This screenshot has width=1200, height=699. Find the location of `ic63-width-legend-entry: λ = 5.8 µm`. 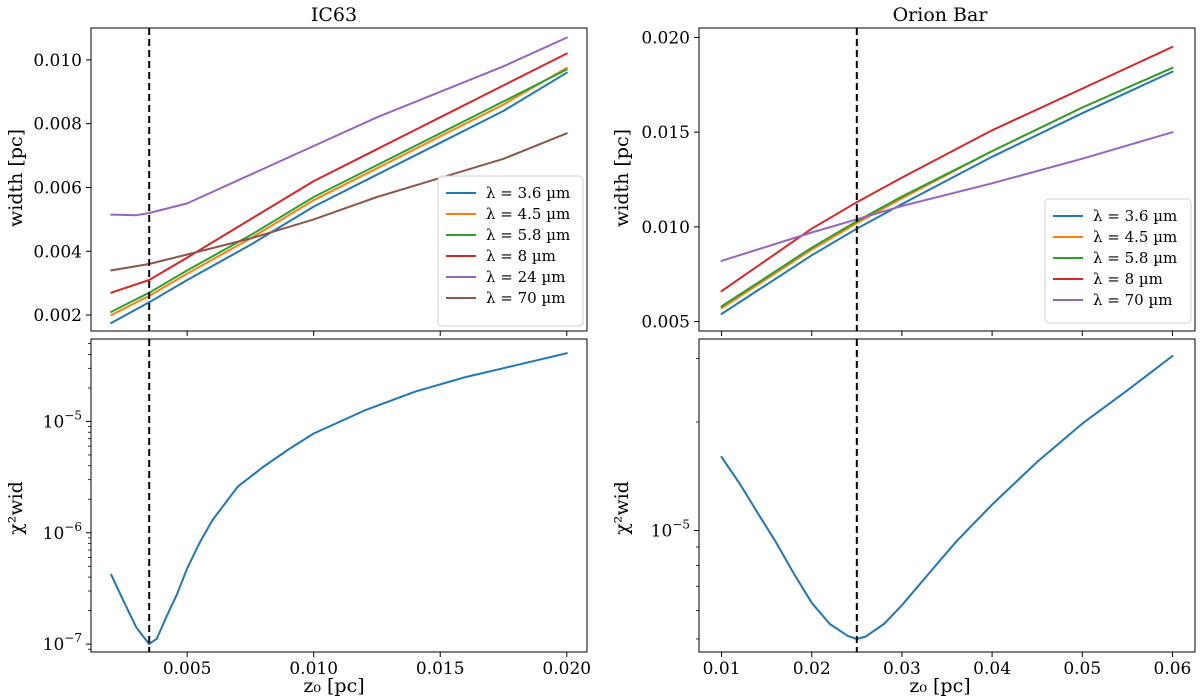

ic63-width-legend-entry: λ = 5.8 µm is located at coordinates (528, 235).